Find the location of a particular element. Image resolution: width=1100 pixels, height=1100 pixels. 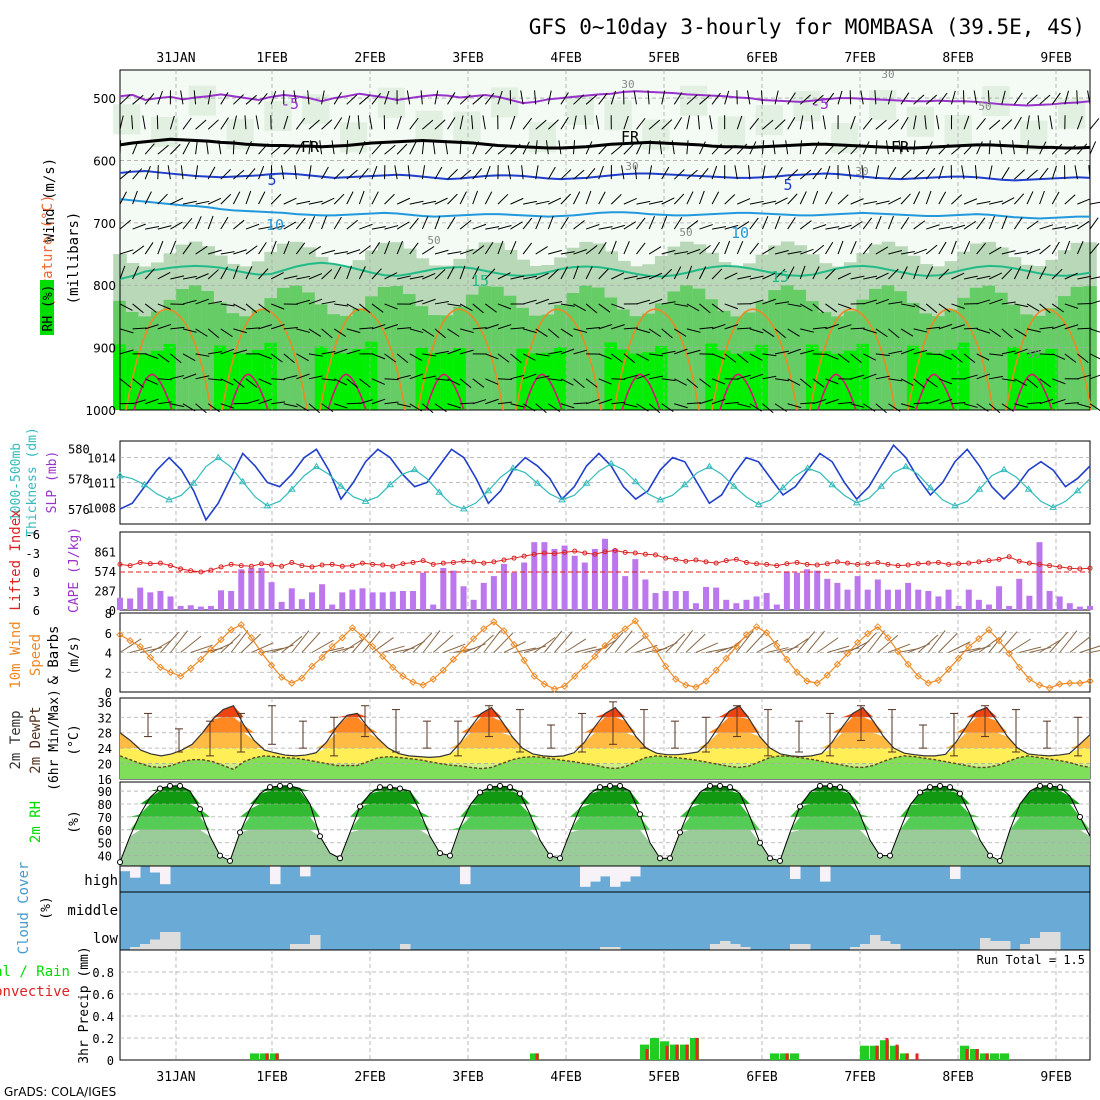

contour-label: 10 is located at coordinates (740, 233).